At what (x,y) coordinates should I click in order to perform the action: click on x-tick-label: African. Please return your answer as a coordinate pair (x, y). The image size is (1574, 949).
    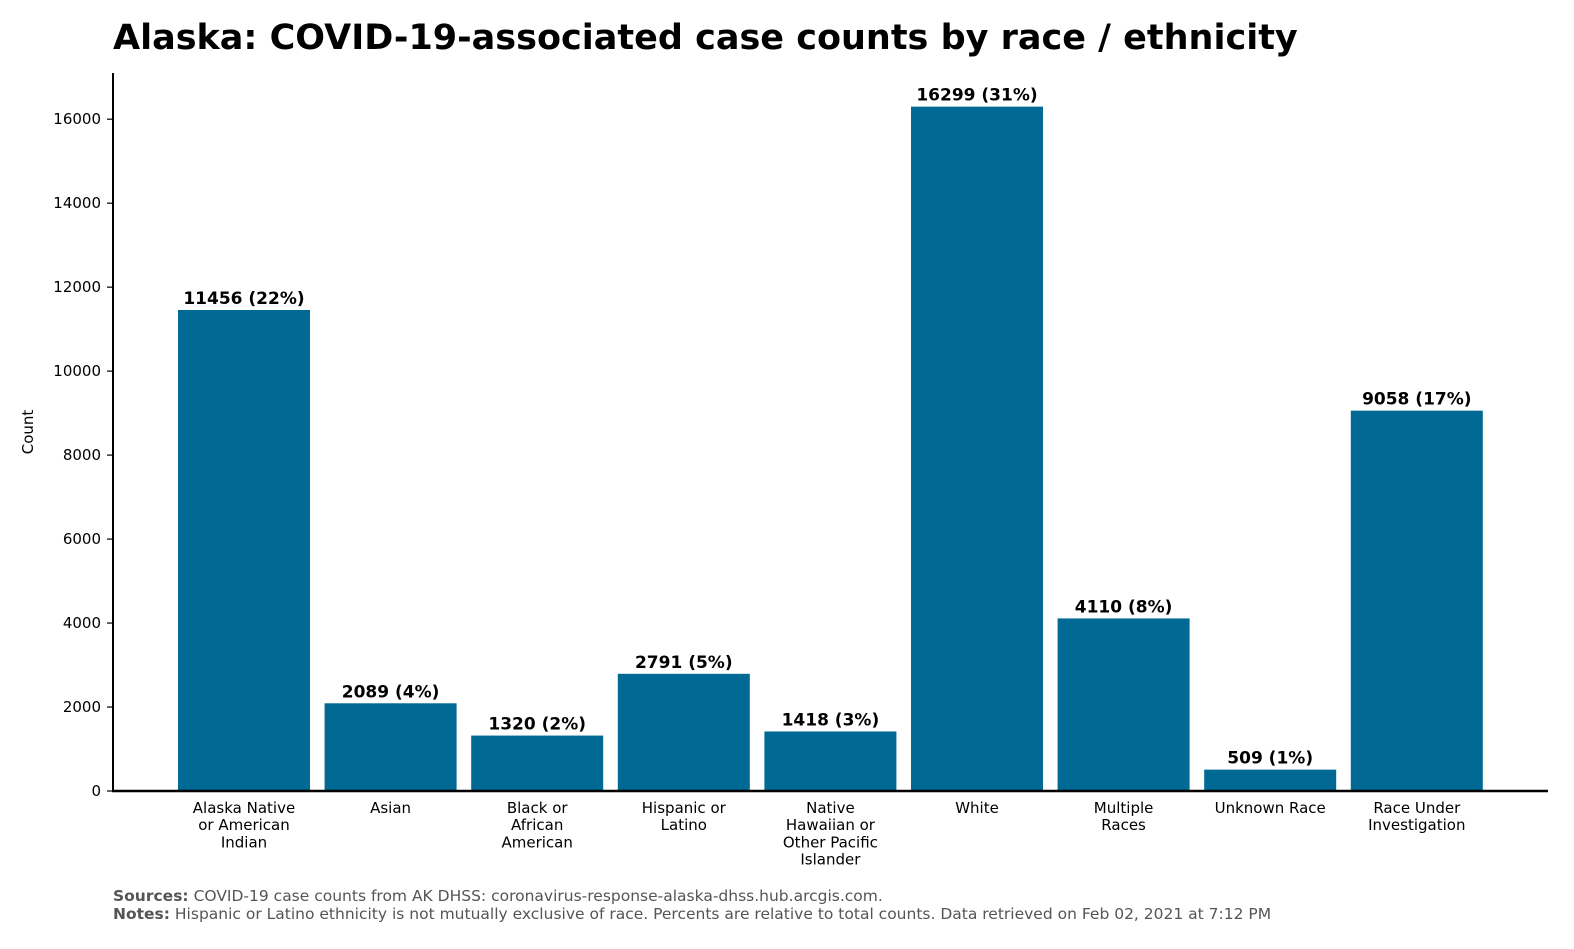
    Looking at the image, I should click on (537, 825).